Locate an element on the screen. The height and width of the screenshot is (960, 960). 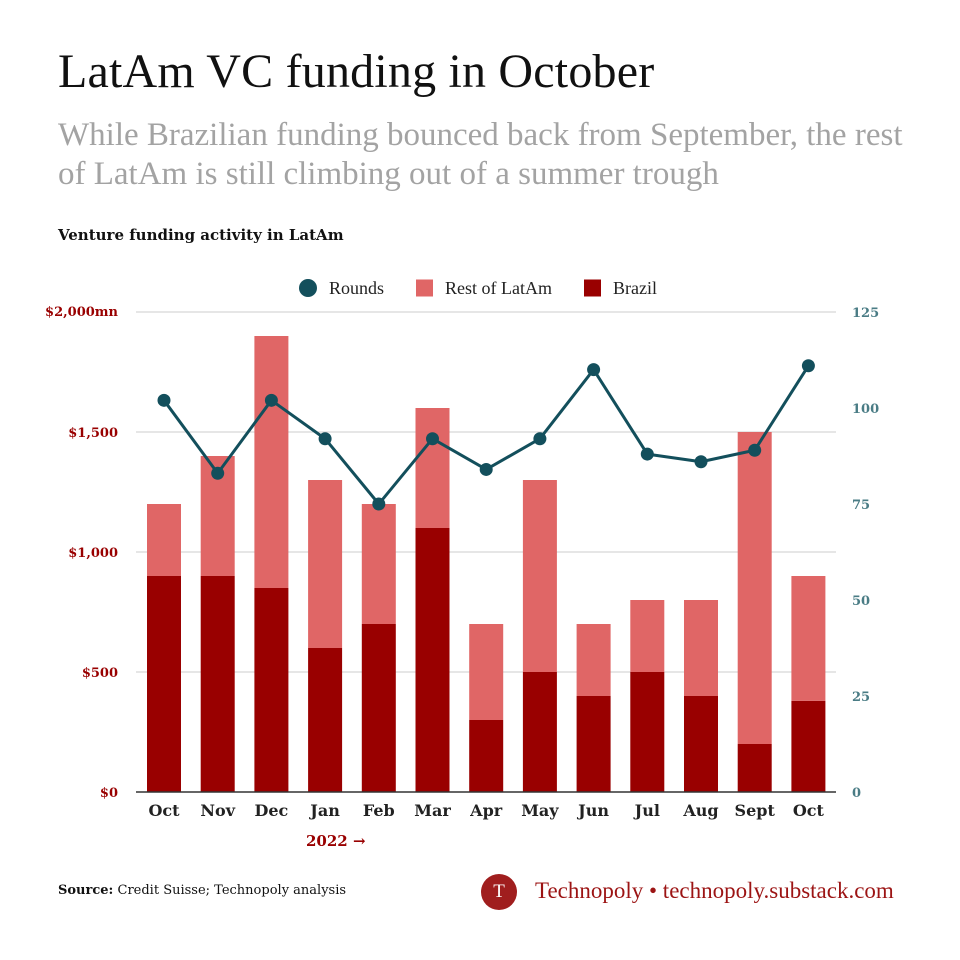
brand-link: Technopoly • technopoly.substack.com is located at coordinates (714, 890).